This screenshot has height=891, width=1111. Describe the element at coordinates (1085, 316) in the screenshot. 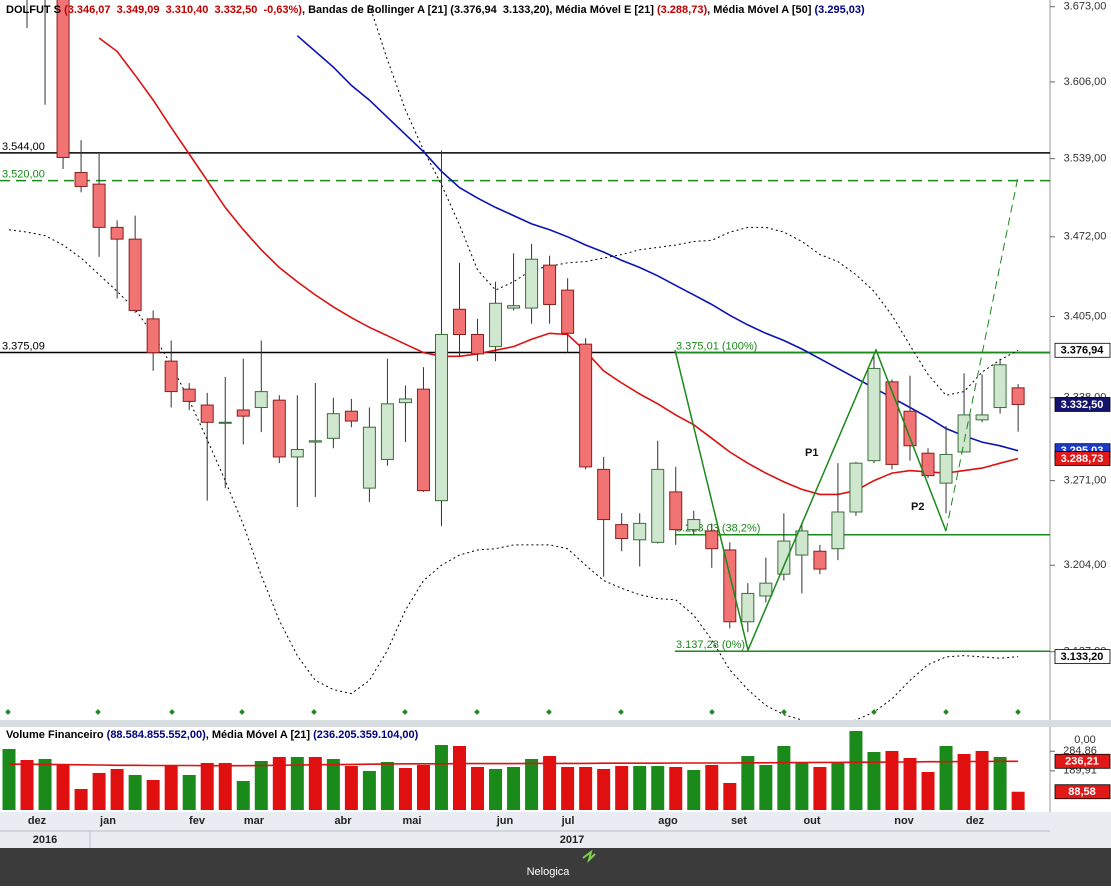

I see `y-tick-label: 3.405,00` at that location.